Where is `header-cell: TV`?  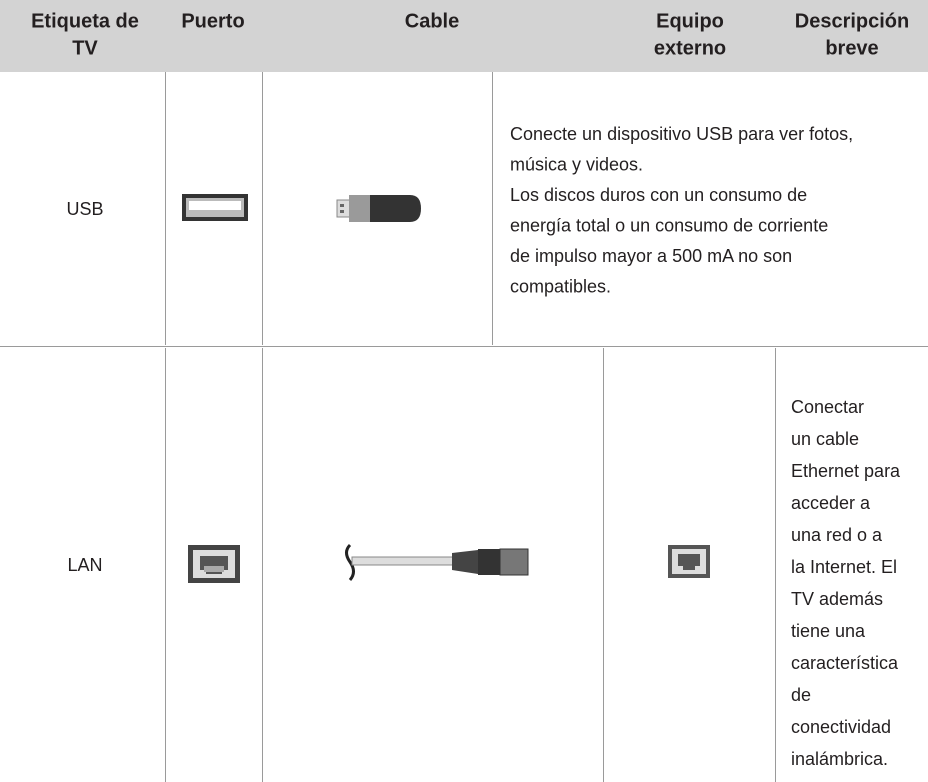
header-cell: TV is located at coordinates (85, 48).